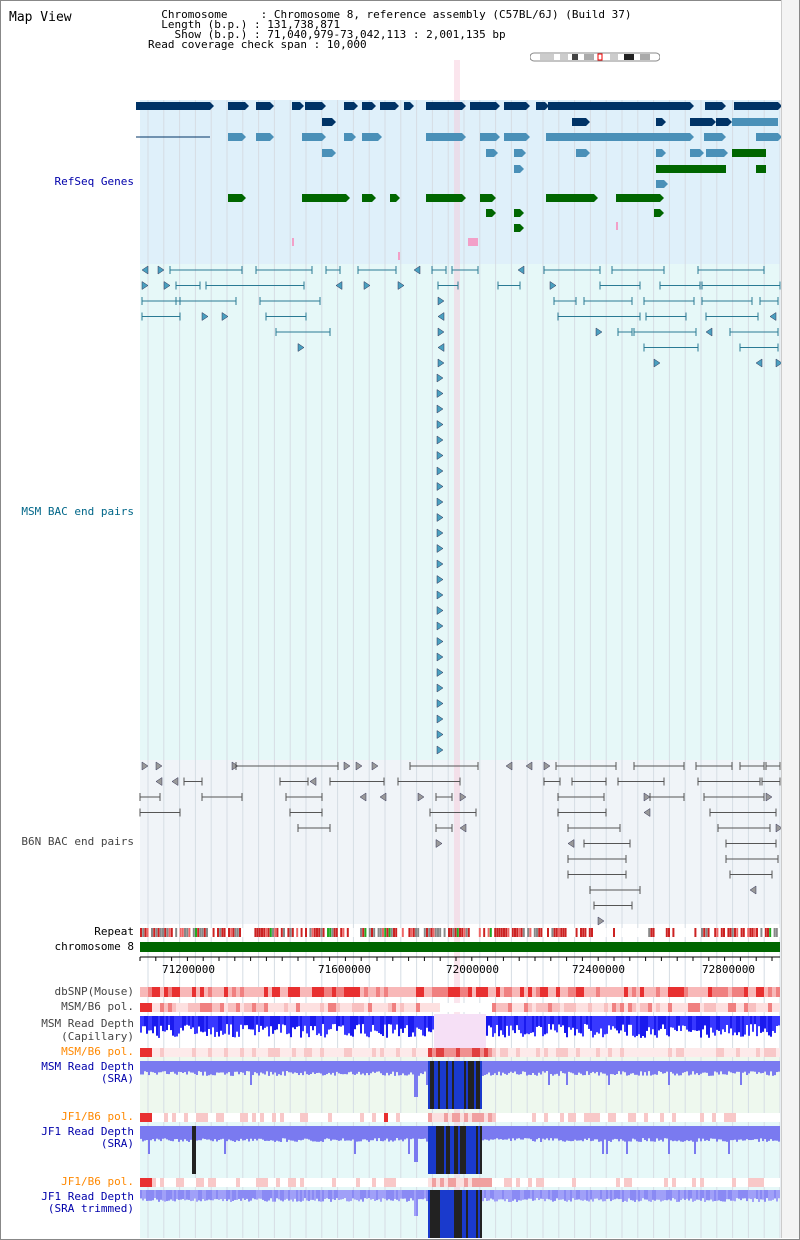 Image resolution: width=800 pixels, height=1240 pixels. I want to click on refseq-label: RefSeq Genes, so click(94, 181).